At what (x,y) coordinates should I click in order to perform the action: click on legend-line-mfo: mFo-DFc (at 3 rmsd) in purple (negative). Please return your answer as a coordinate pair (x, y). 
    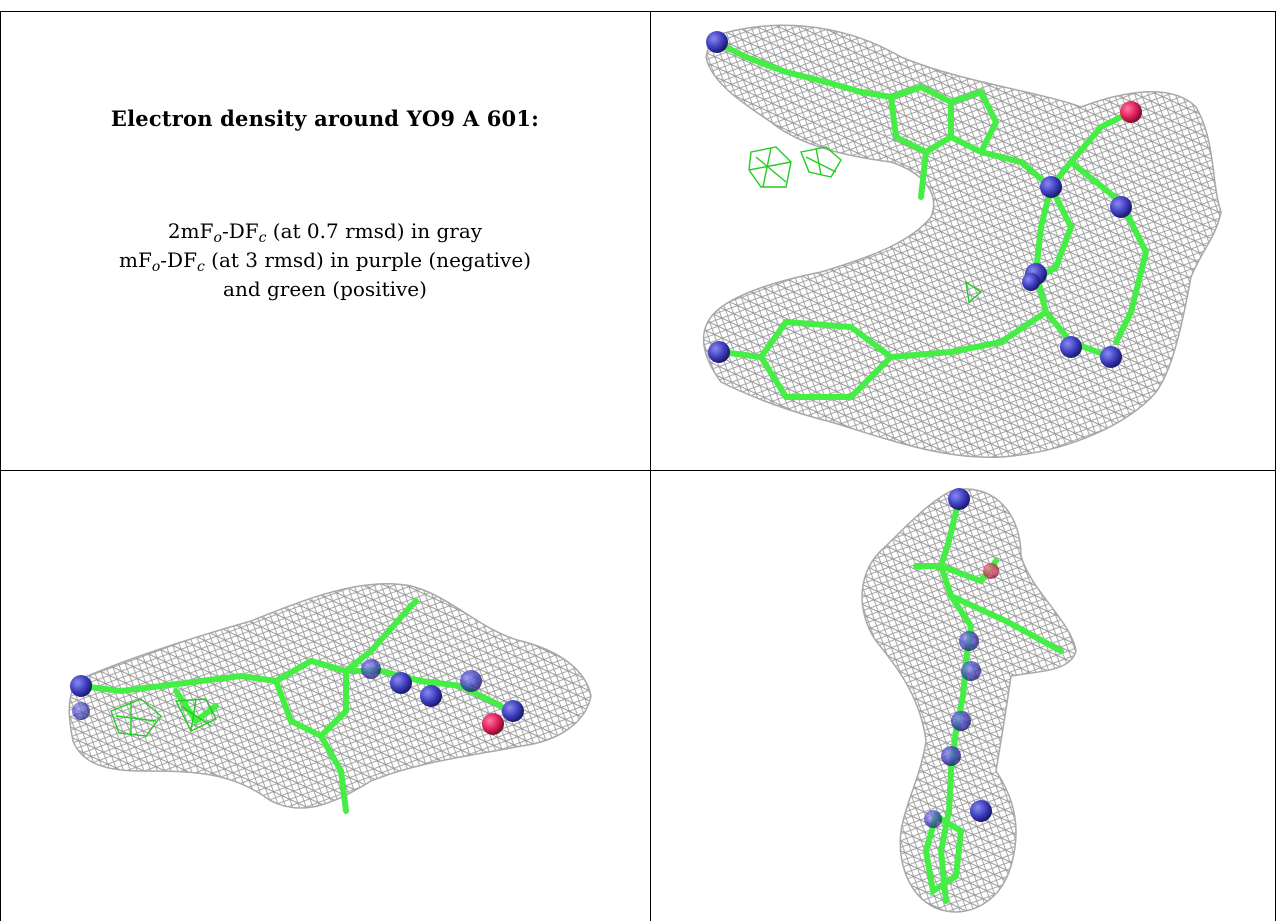
    Looking at the image, I should click on (325, 261).